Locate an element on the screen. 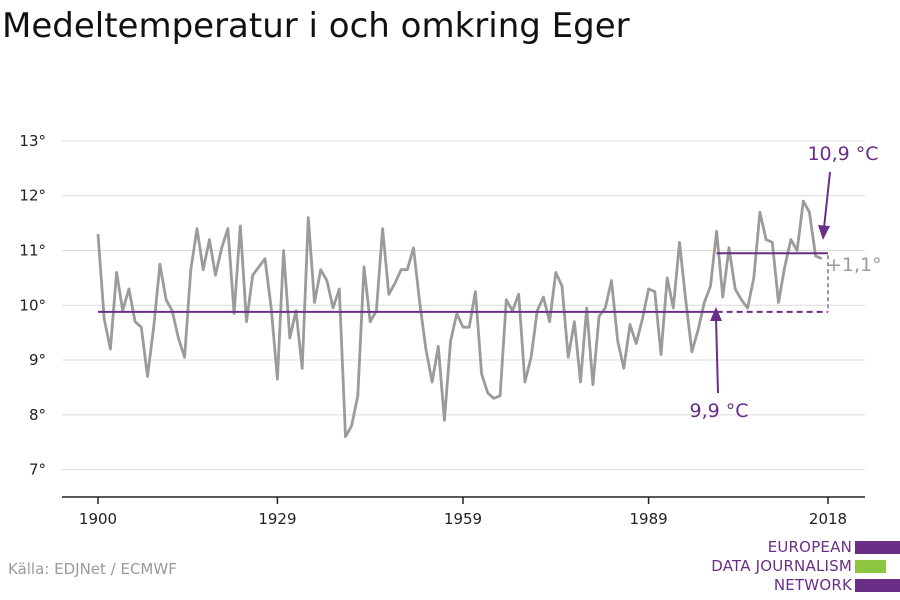 Image resolution: width=900 pixels, height=600 pixels. edjnet-logo: EUROPEAN DATA JOURNALISM NETWORK is located at coordinates (800, 568).